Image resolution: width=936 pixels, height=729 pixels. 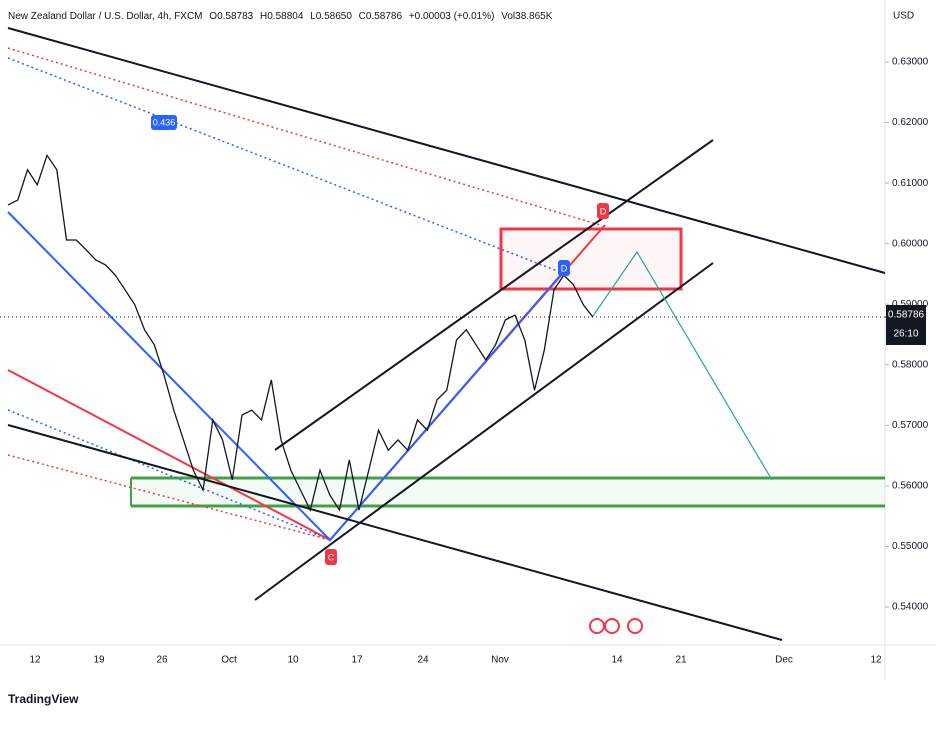 I want to click on resistance-zone, so click(x=591, y=259).